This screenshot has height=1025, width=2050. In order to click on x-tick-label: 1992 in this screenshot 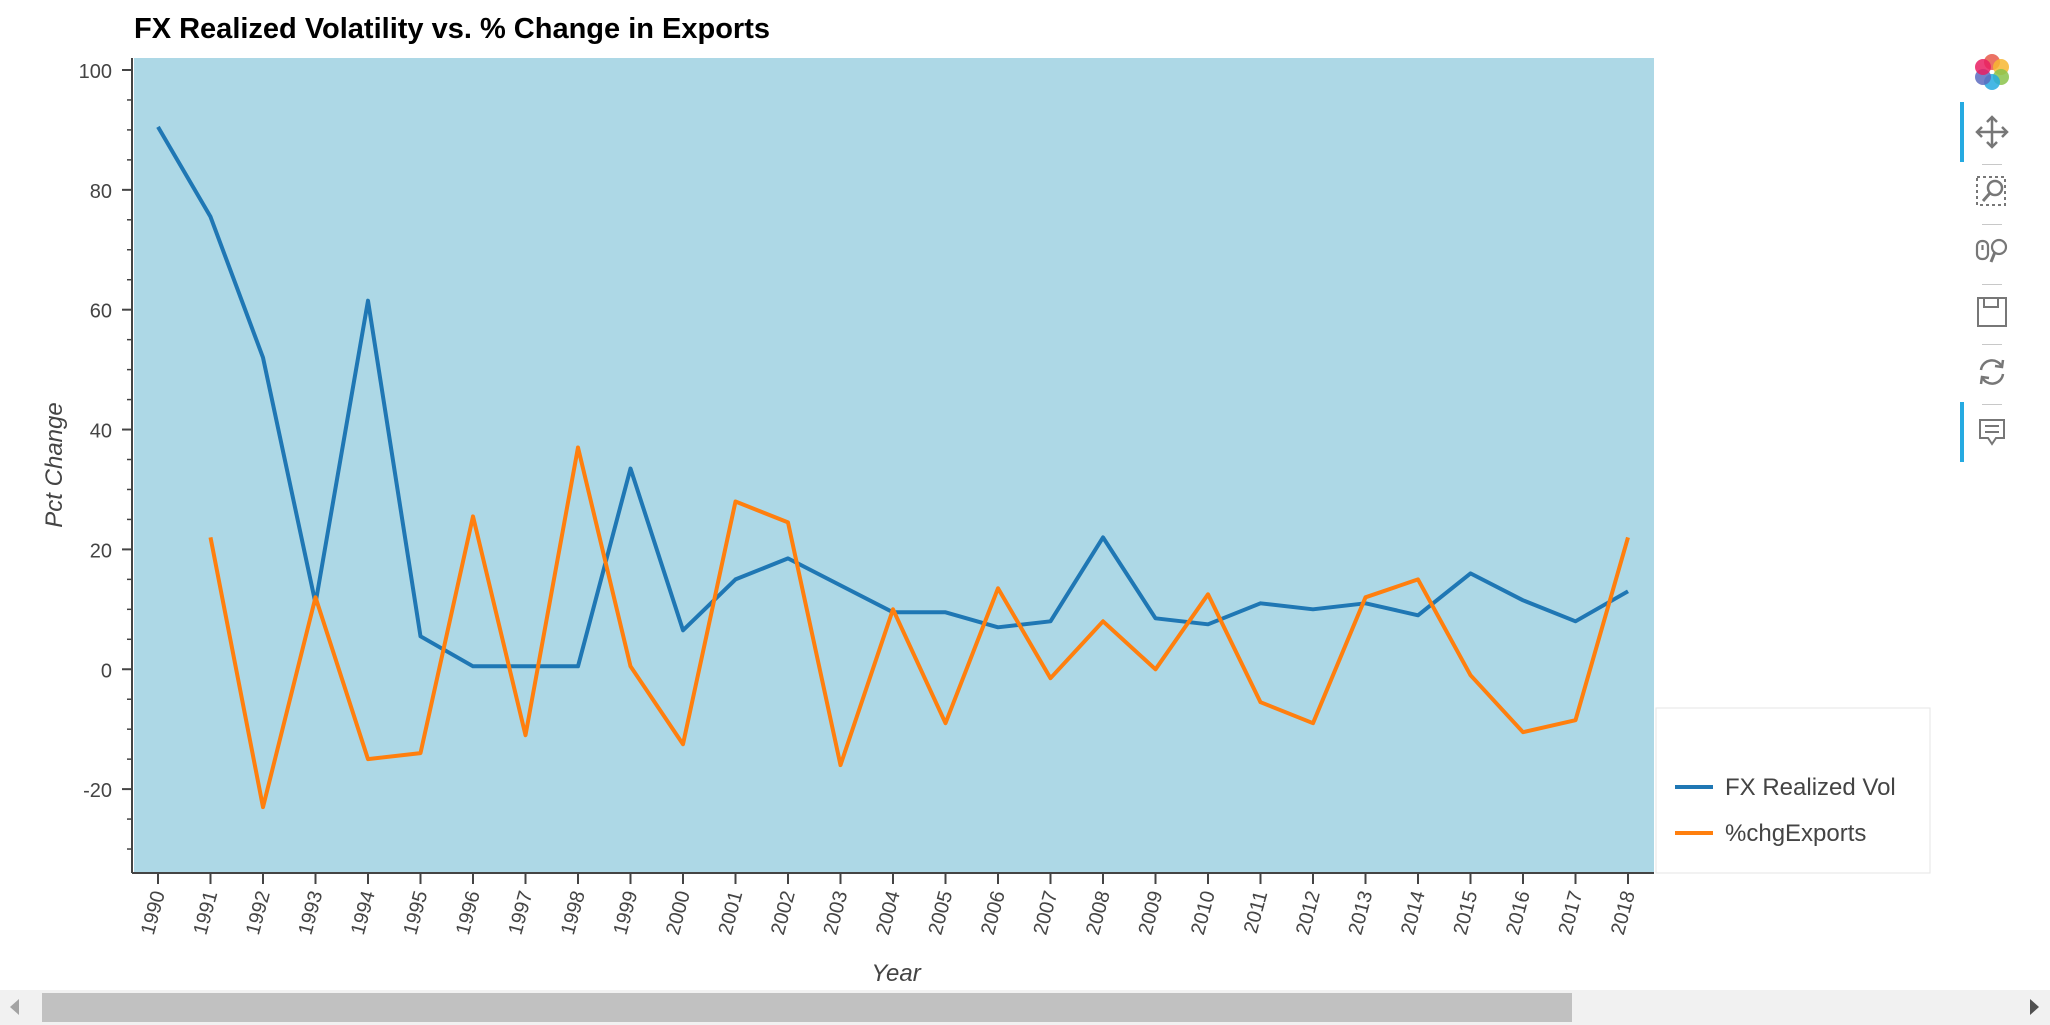, I will do `click(258, 913)`.